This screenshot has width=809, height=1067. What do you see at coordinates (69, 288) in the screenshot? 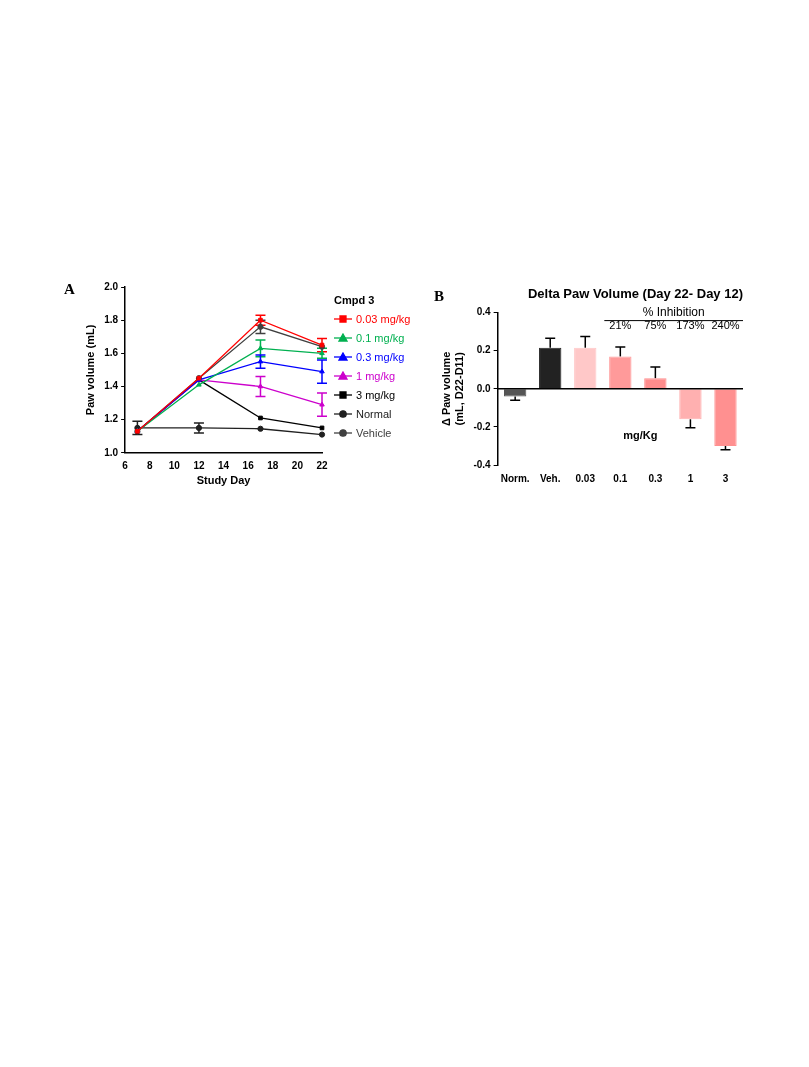
I see `text: A` at bounding box center [69, 288].